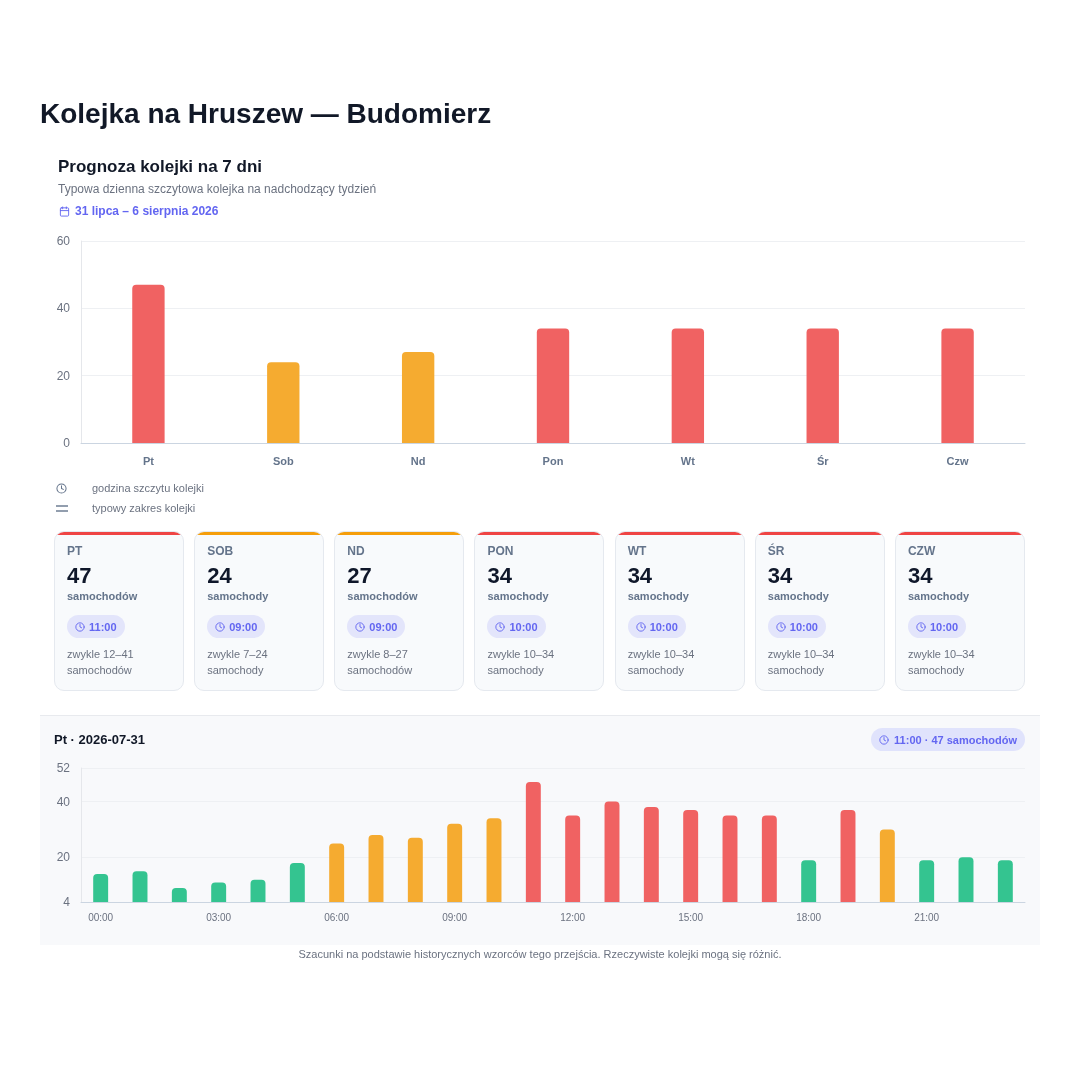 This screenshot has width=1080, height=1092. Describe the element at coordinates (144, 508) in the screenshot. I see `text: typowy zakres kolejki` at that location.